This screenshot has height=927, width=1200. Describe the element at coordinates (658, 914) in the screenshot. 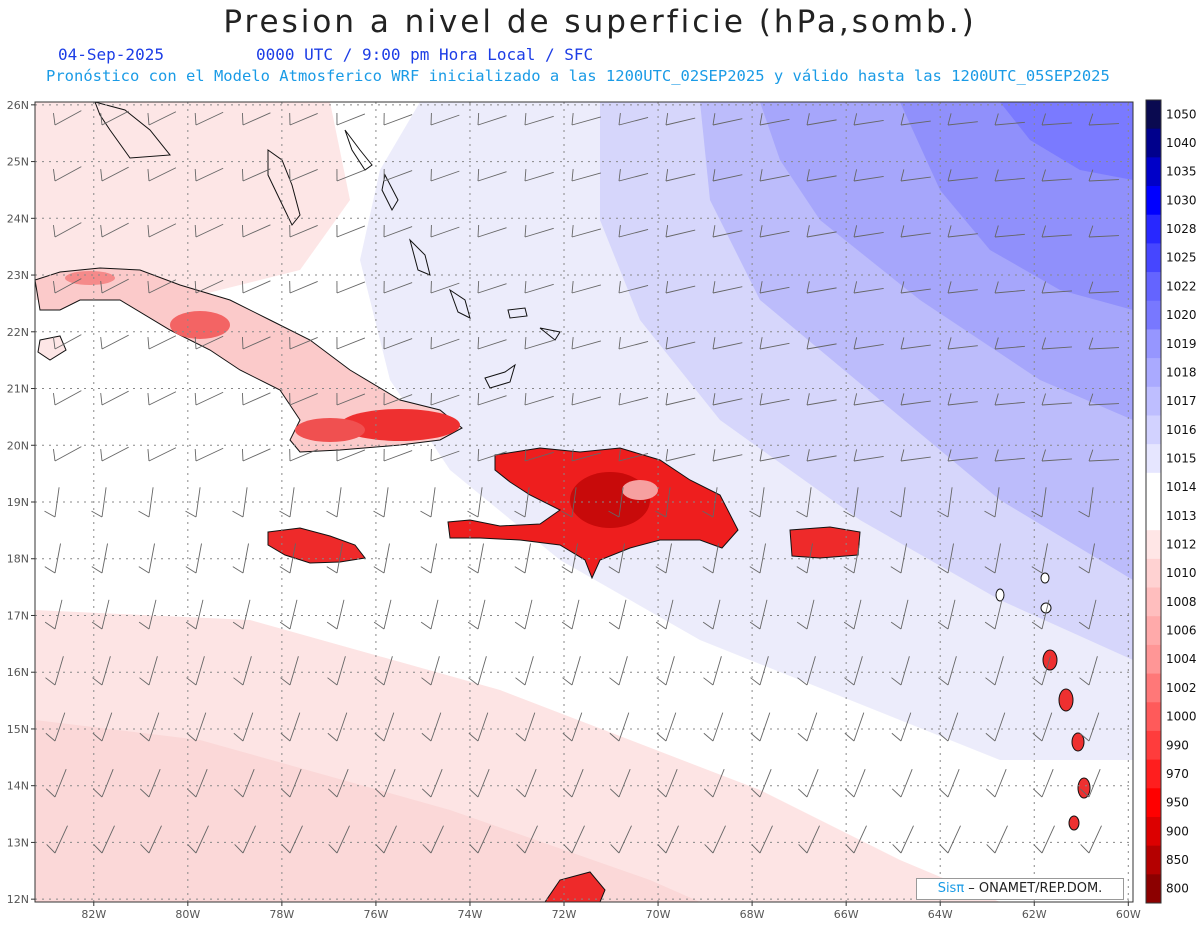

I see `lon-label: 70W` at that location.